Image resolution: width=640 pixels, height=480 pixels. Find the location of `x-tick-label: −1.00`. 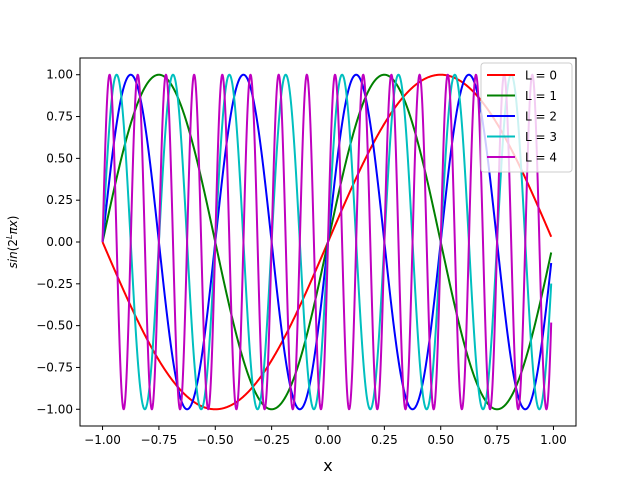

x-tick-label: −1.00 is located at coordinates (102, 440).